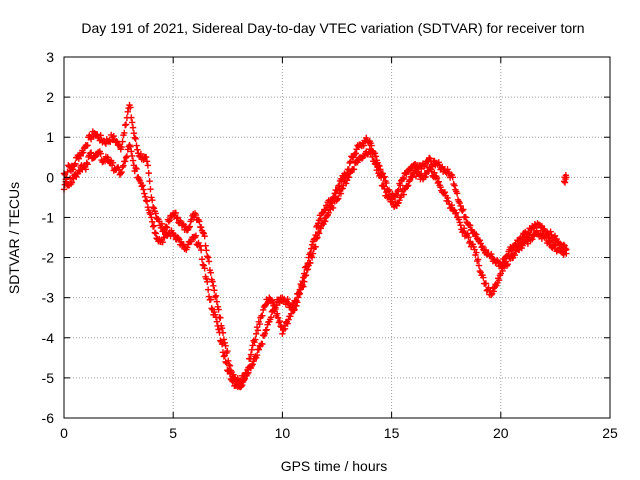 This screenshot has height=480, width=640. Describe the element at coordinates (48, 298) in the screenshot. I see `y-tick-label: -3` at that location.